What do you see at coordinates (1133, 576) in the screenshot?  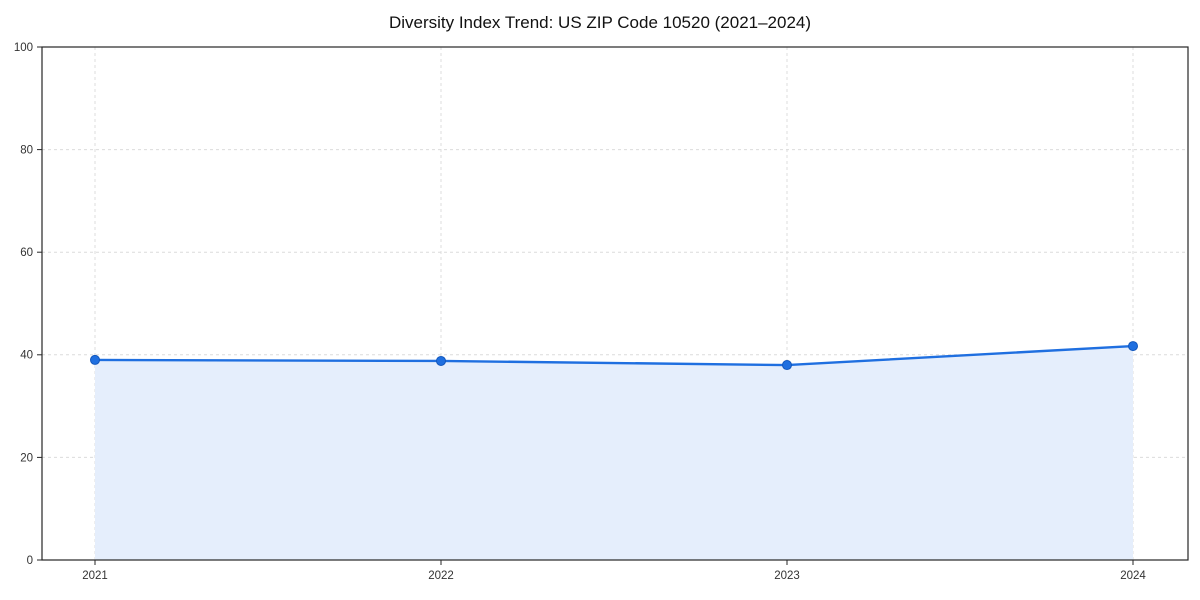 I see `x-tick-label: 2024` at bounding box center [1133, 576].